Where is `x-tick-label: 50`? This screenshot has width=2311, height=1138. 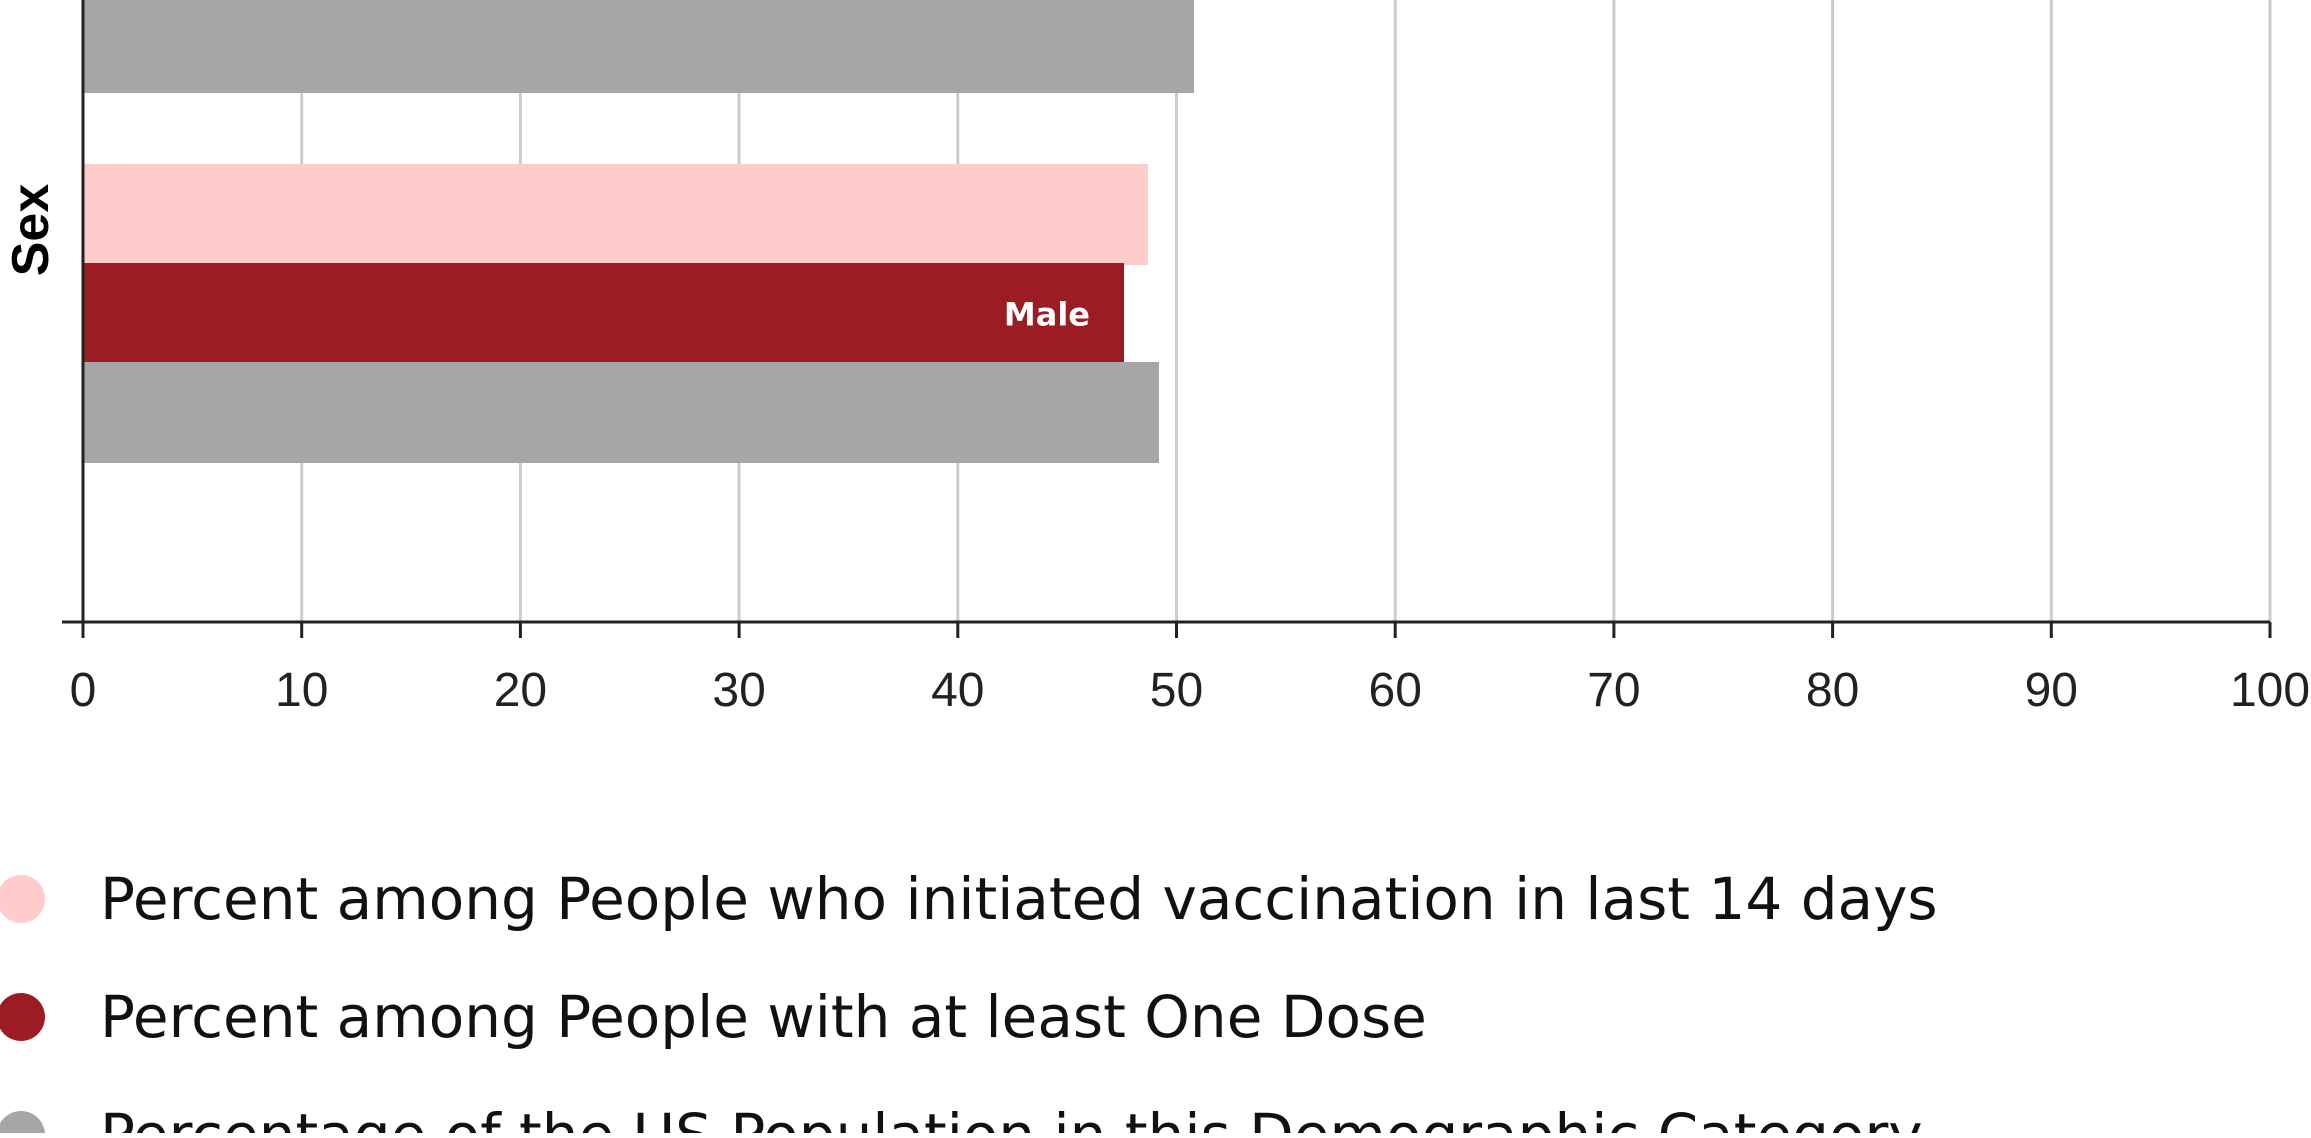 x-tick-label: 50 is located at coordinates (1176, 690).